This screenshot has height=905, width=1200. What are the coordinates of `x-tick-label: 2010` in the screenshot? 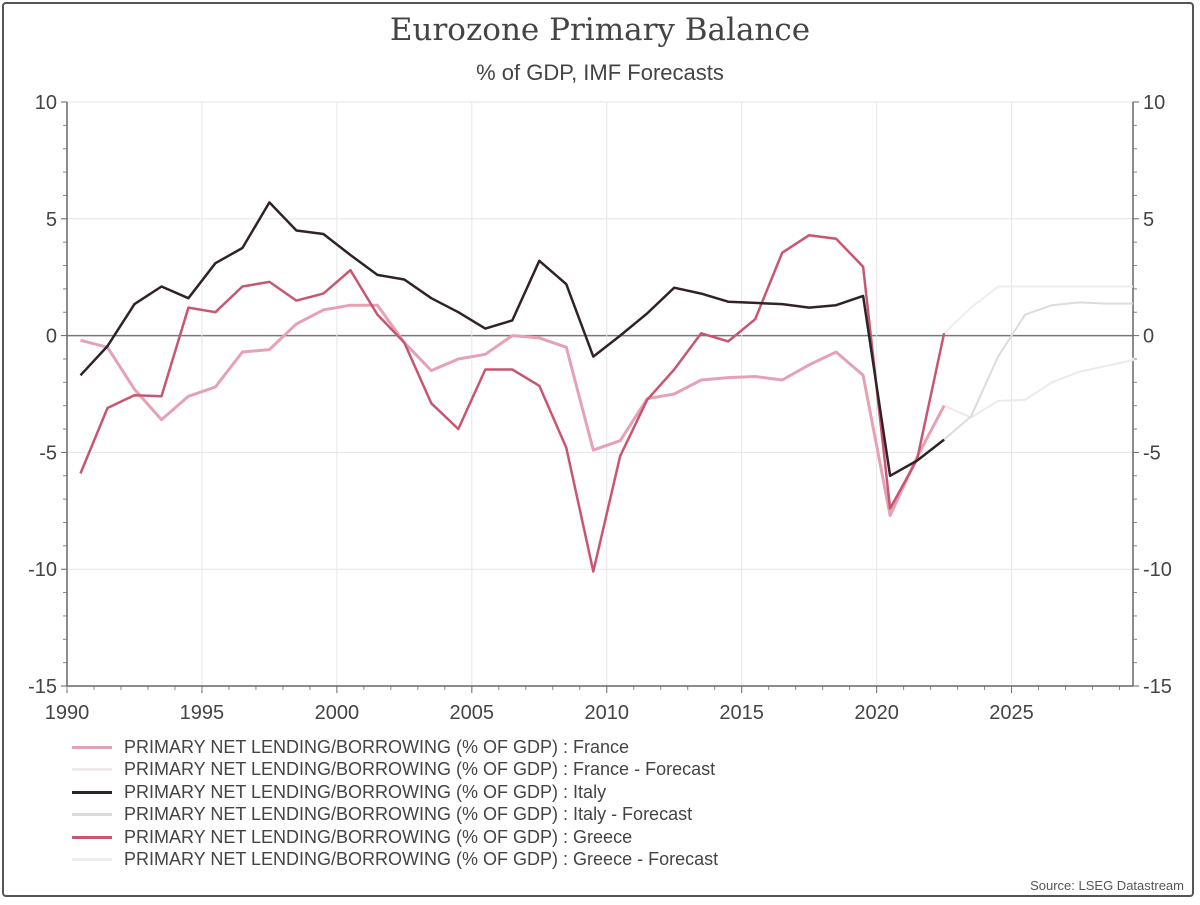 It's located at (606, 713).